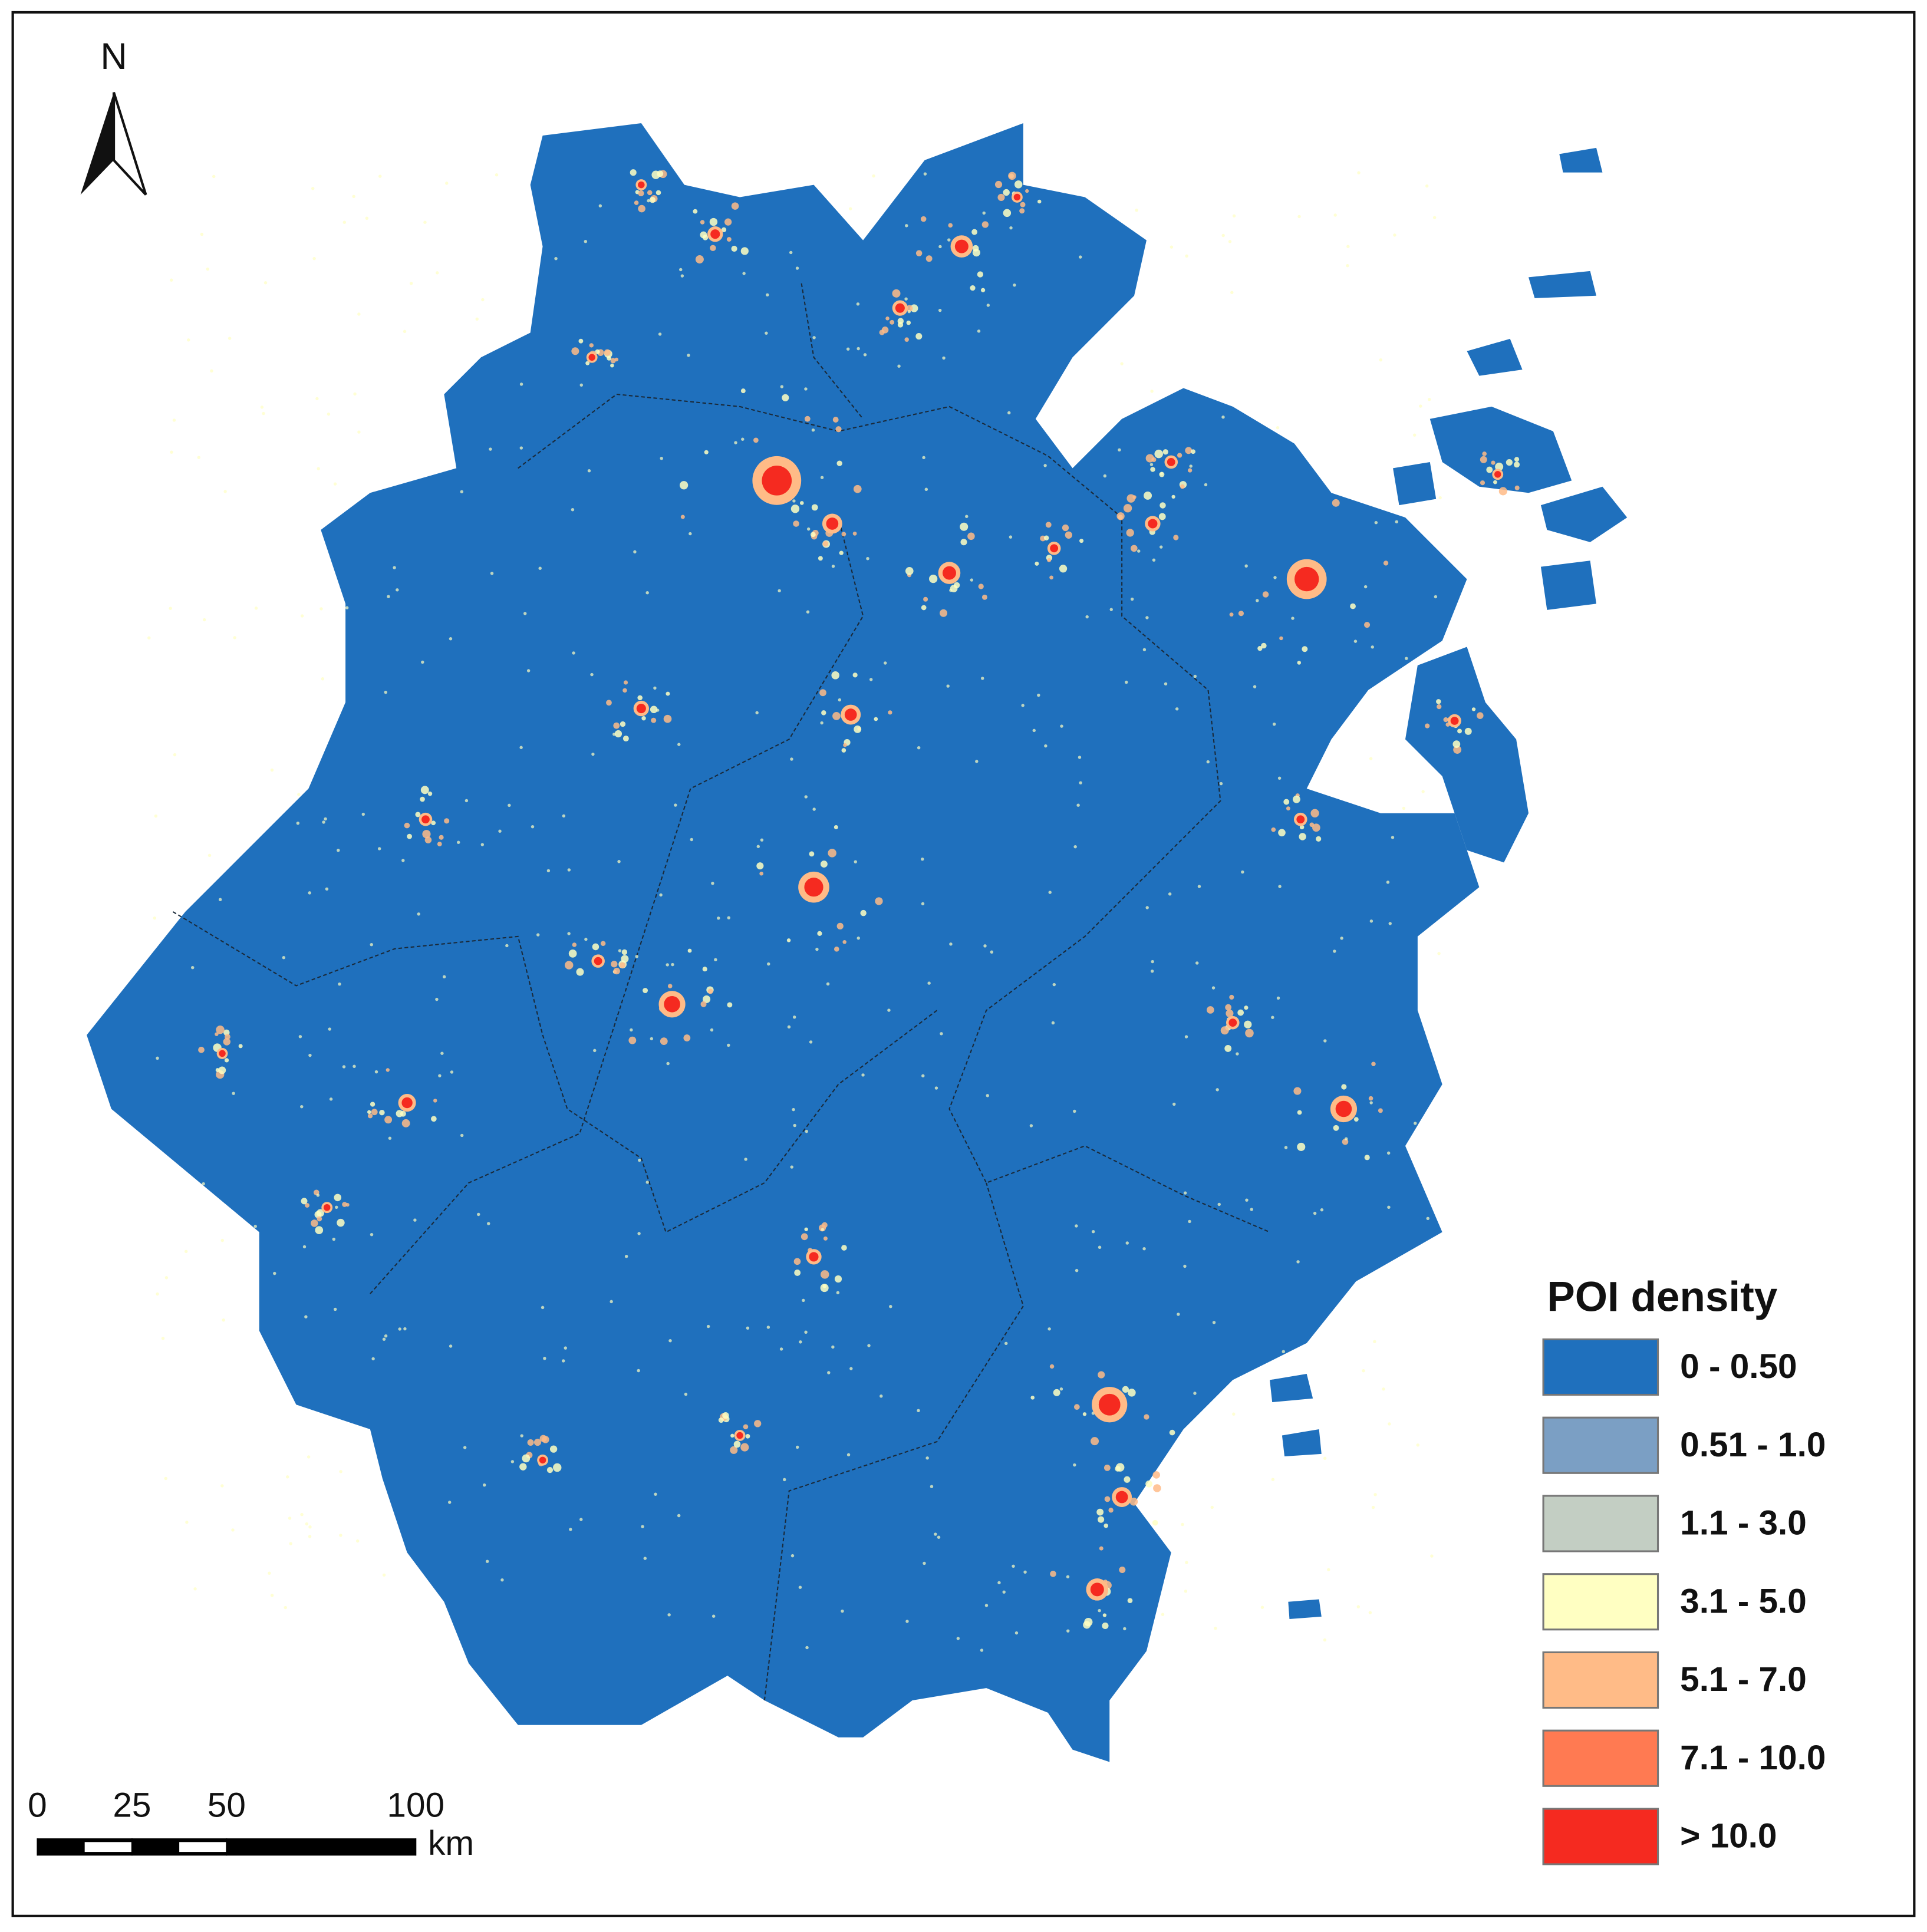 The height and width of the screenshot is (1932, 1927). What do you see at coordinates (1467, 755) in the screenshot?
I see `island` at bounding box center [1467, 755].